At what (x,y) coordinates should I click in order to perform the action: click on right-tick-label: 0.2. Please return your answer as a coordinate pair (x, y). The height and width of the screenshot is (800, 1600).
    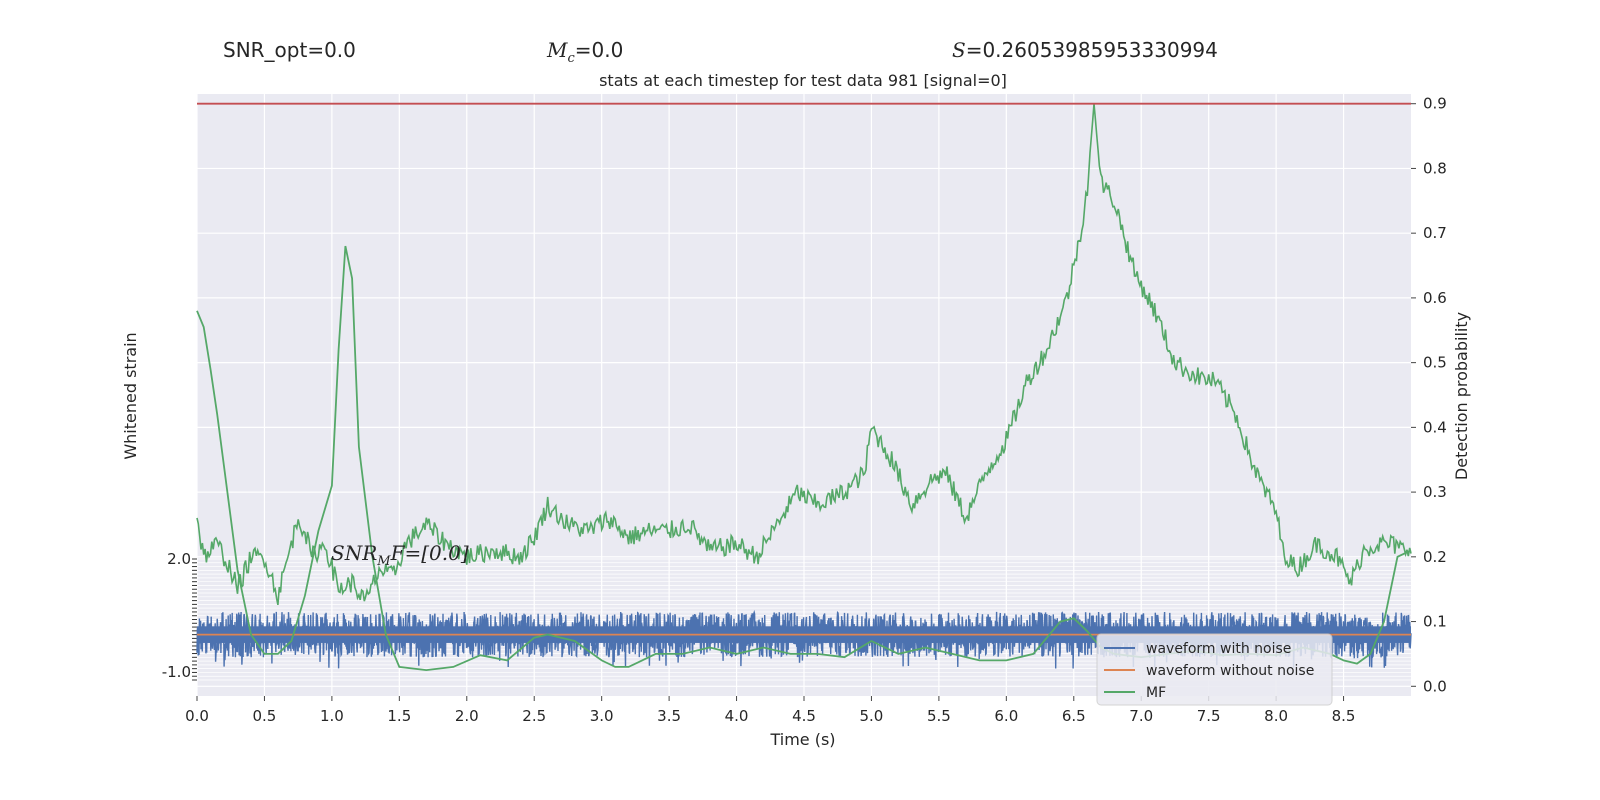
    Looking at the image, I should click on (1435, 557).